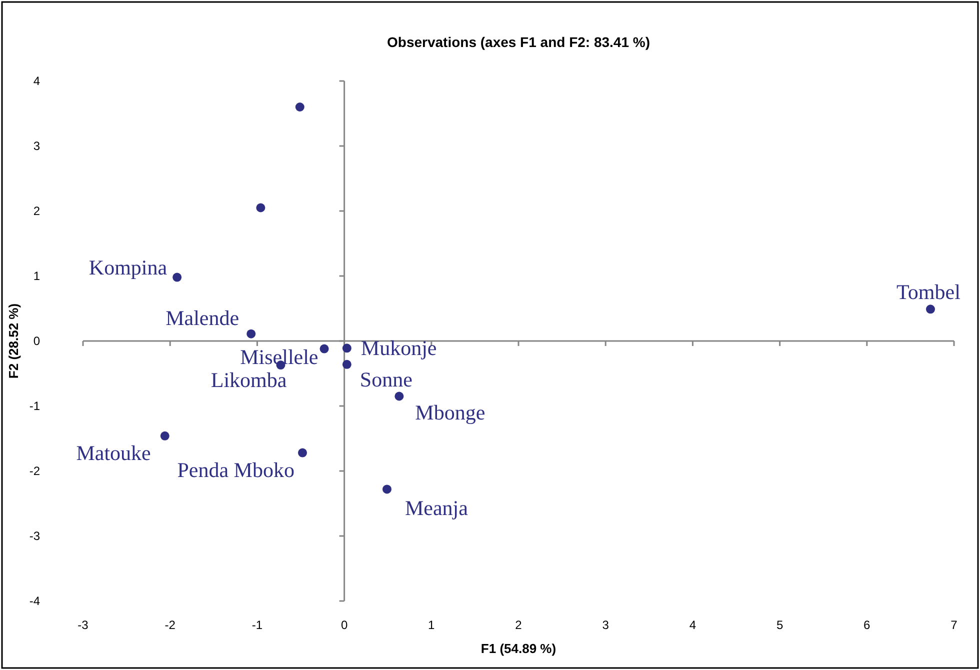 The height and width of the screenshot is (670, 980). Describe the element at coordinates (279, 356) in the screenshot. I see `annotation: Misellele` at that location.